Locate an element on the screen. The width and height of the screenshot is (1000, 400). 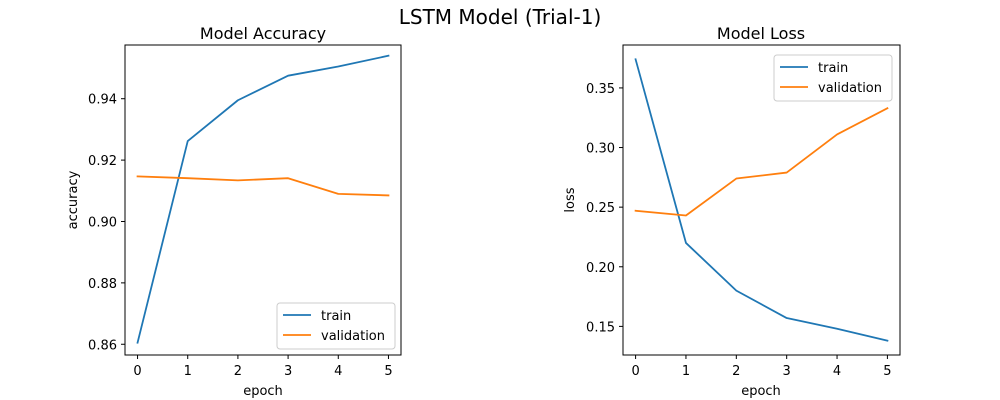
loss-legend-validation-label: validation is located at coordinates (850, 88).